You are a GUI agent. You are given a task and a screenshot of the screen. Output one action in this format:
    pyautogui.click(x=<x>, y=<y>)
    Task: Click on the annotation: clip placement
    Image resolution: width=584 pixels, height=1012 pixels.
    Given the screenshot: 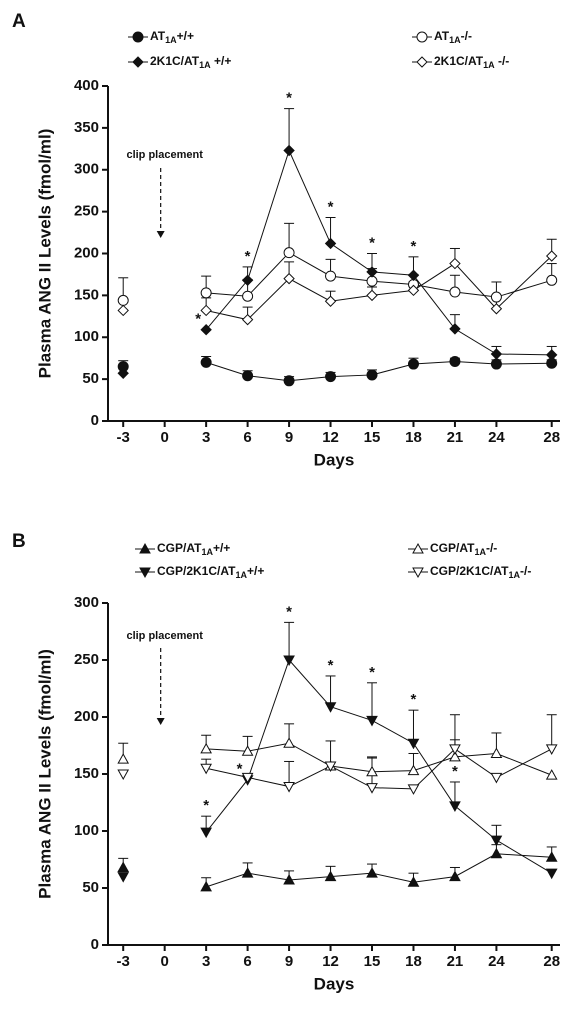 What is the action you would take?
    pyautogui.click(x=164, y=636)
    